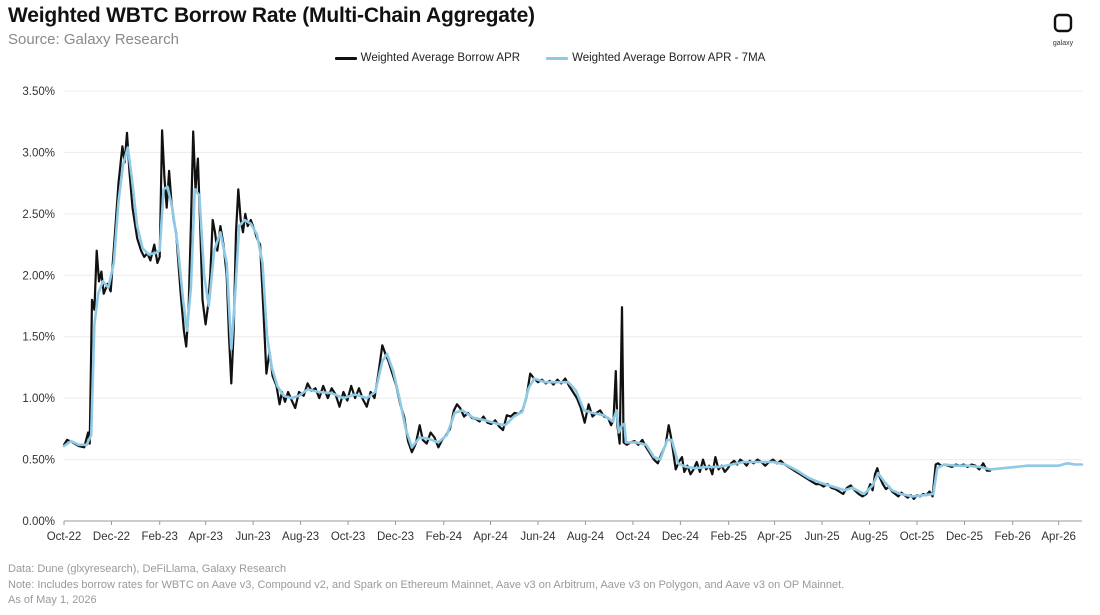  I want to click on x-tick-label: Oct-24, so click(633, 537).